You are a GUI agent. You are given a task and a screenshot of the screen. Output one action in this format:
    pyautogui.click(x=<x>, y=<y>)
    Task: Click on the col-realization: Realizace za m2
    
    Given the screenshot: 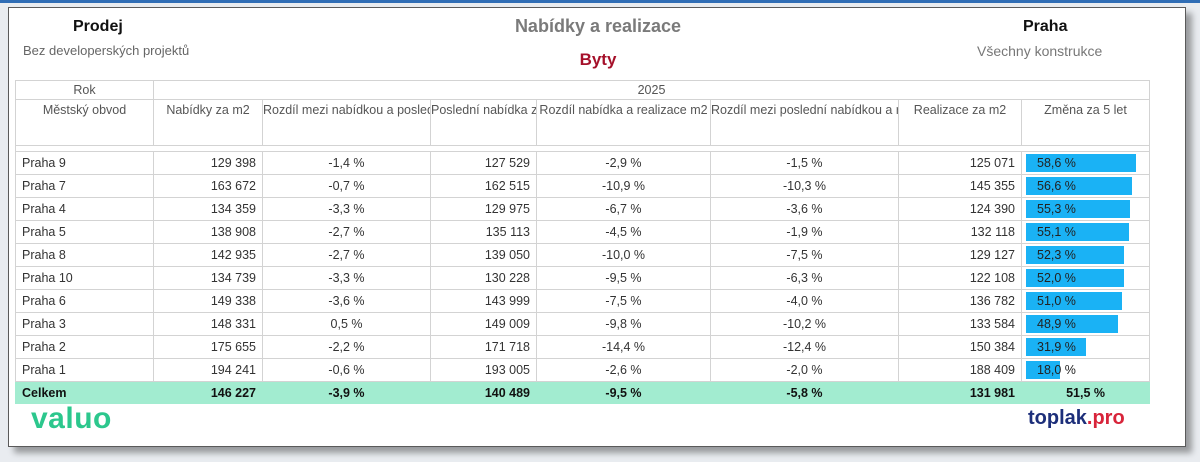 What is the action you would take?
    pyautogui.click(x=960, y=122)
    